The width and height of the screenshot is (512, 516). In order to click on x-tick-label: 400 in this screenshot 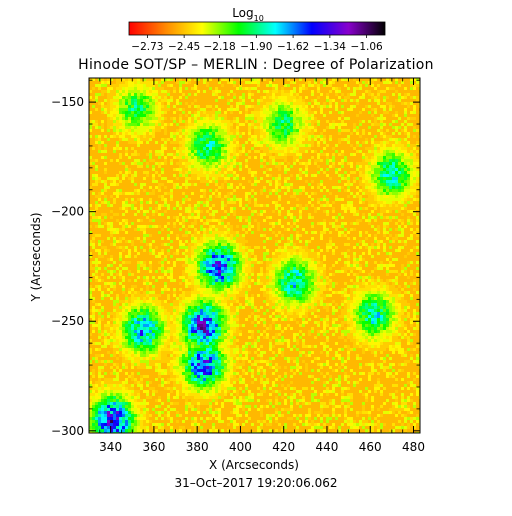, I will do `click(240, 447)`.